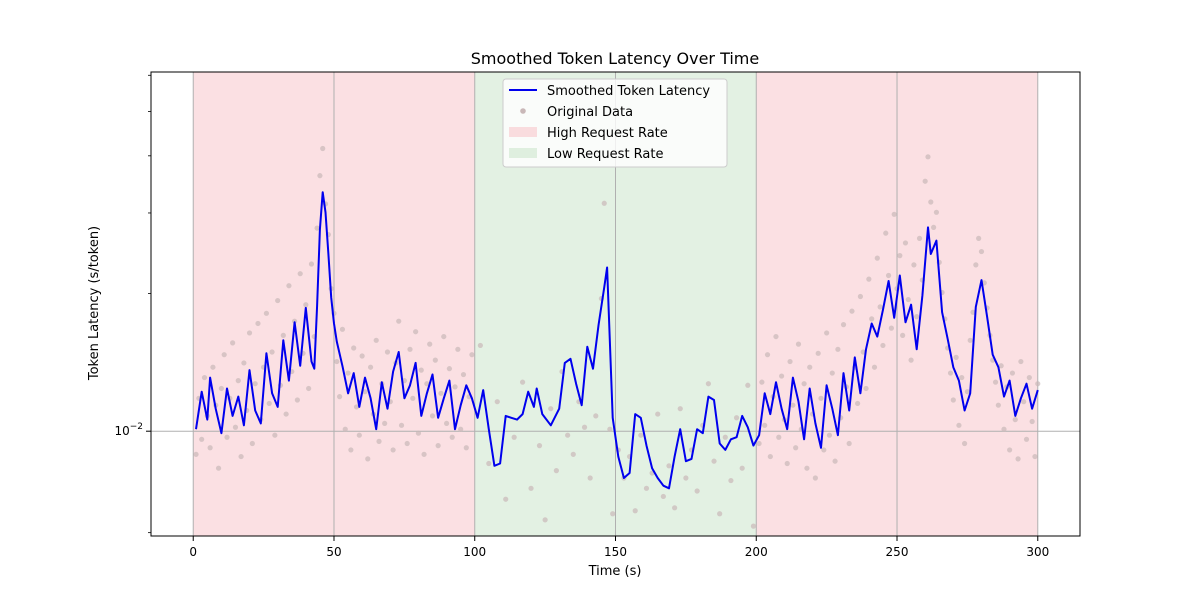 This screenshot has width=1200, height=604. I want to click on y-axis-label: Token Latency (s/token), so click(94, 303).